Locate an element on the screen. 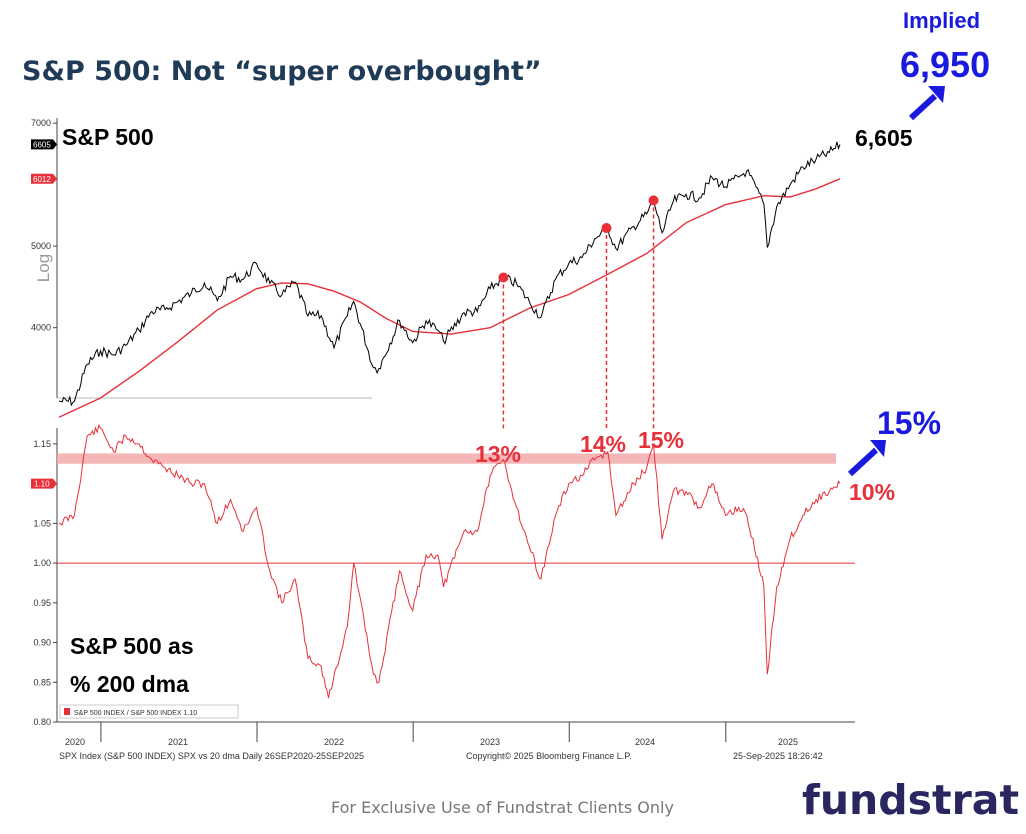  bloomberg-timestamp: 25-Sep-2025 18:26:42 is located at coordinates (778, 756).